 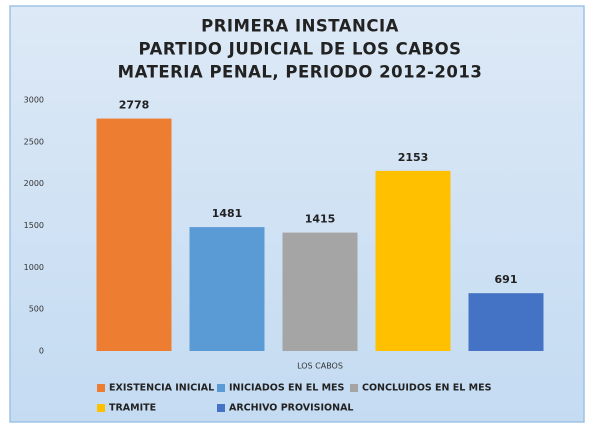 What do you see at coordinates (134, 105) in the screenshot?
I see `value-label: 2778` at bounding box center [134, 105].